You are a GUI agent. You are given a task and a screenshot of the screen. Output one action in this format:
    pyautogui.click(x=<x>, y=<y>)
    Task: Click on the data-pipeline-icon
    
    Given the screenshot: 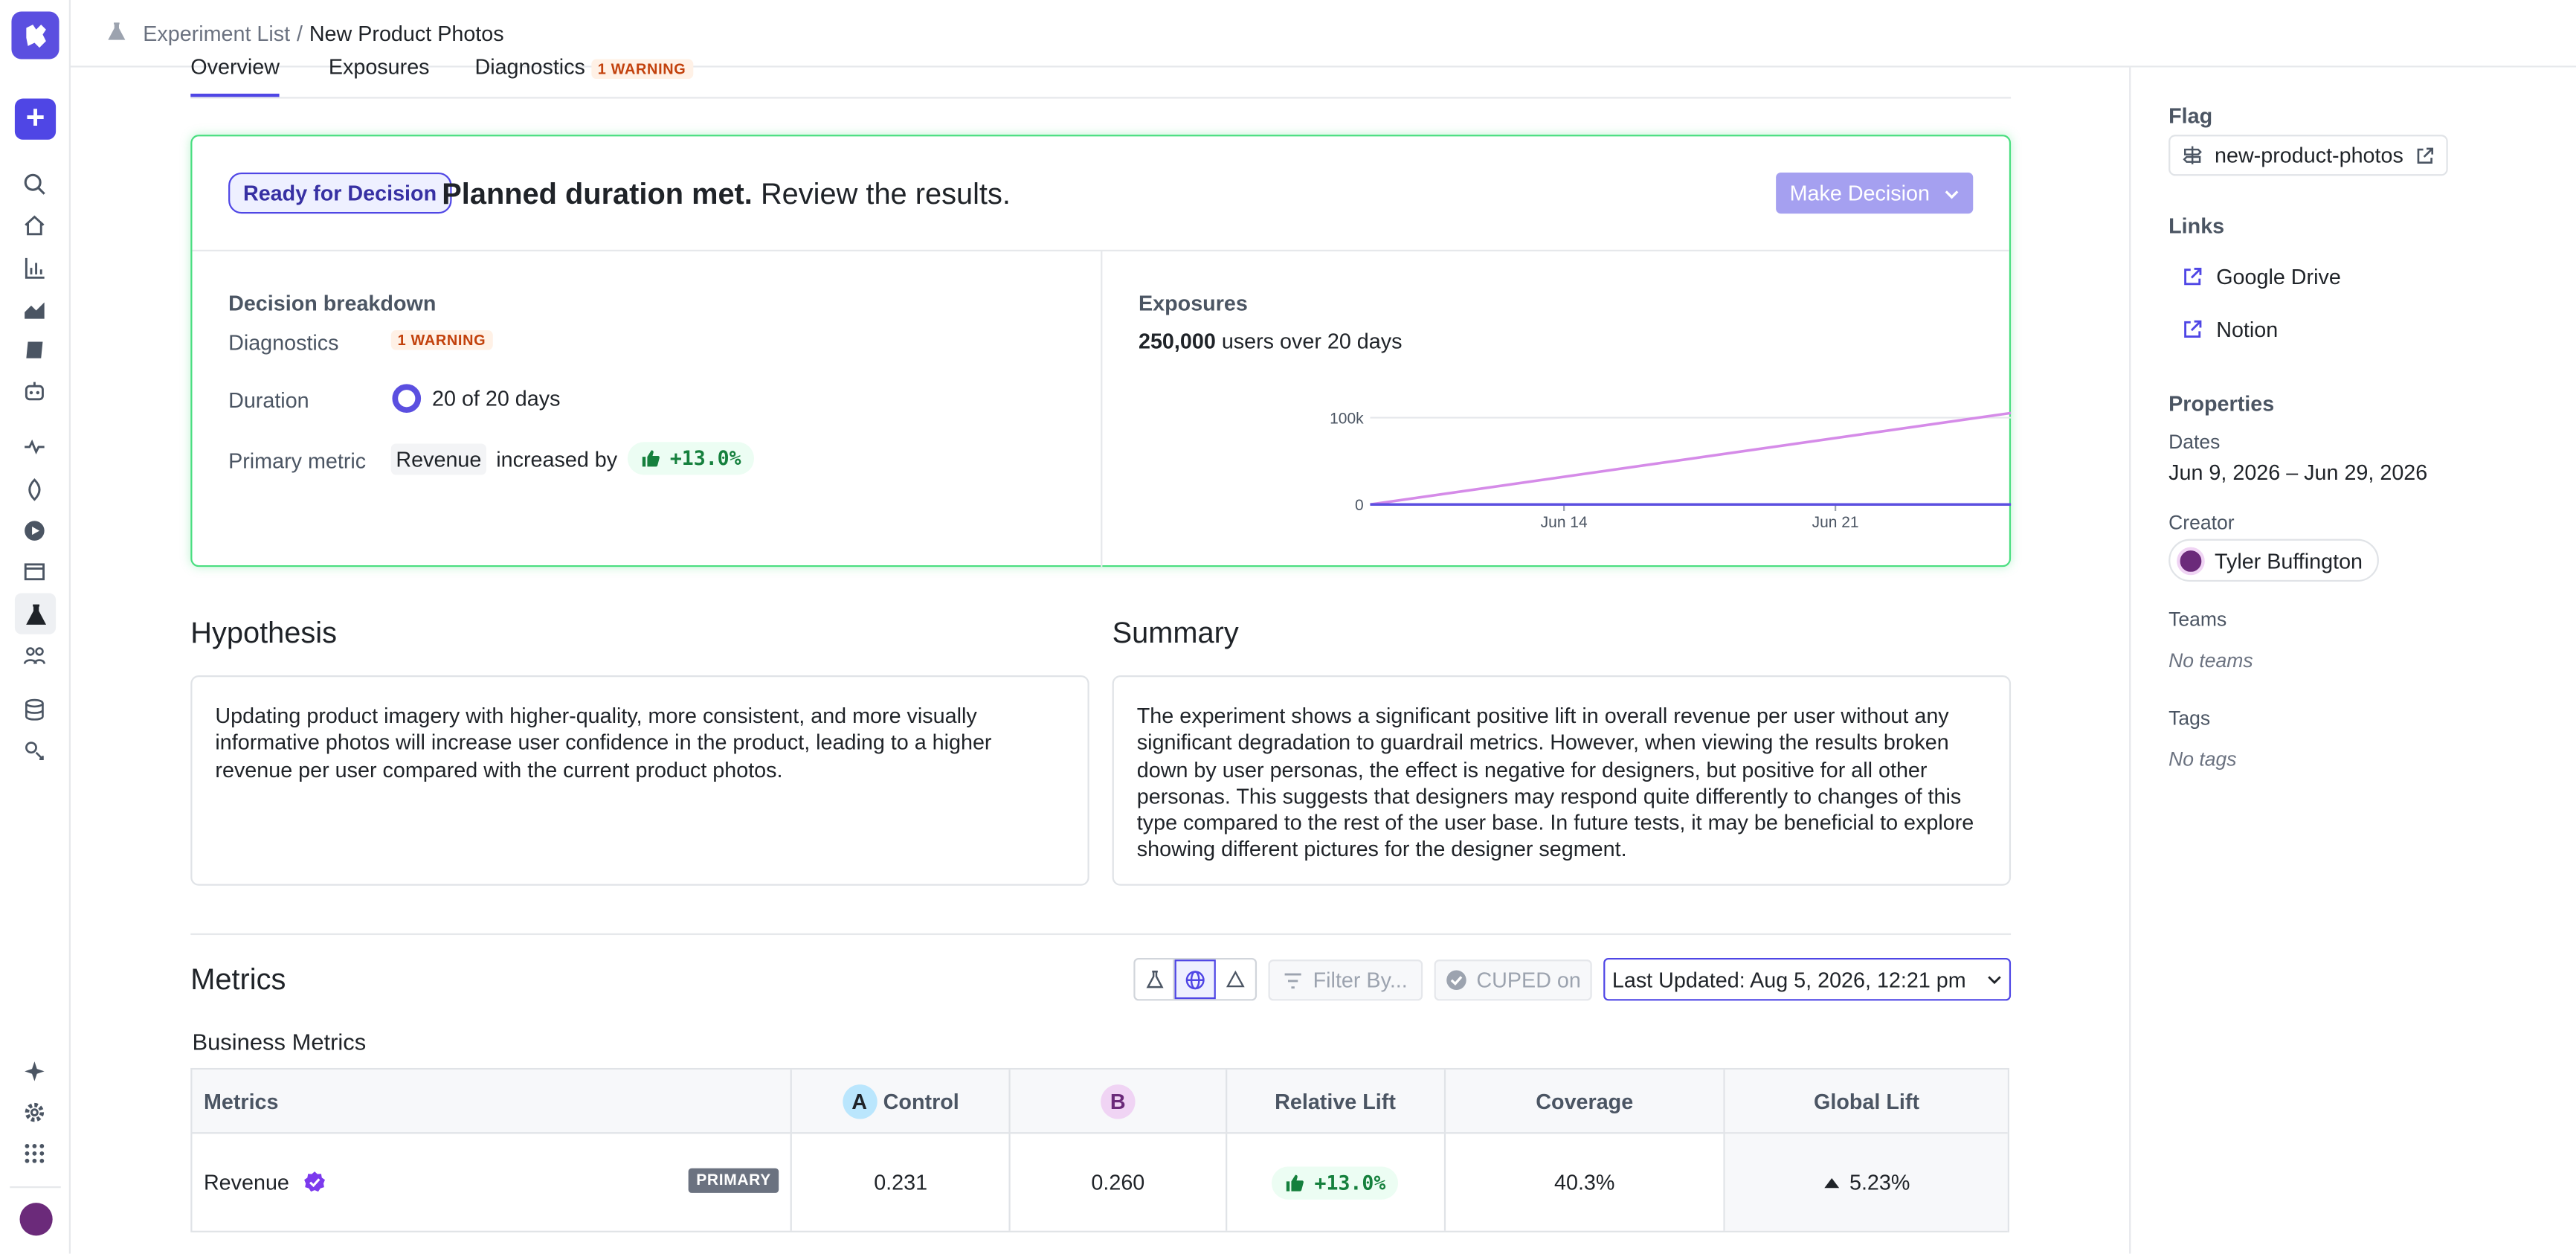 What is the action you would take?
    pyautogui.click(x=34, y=751)
    